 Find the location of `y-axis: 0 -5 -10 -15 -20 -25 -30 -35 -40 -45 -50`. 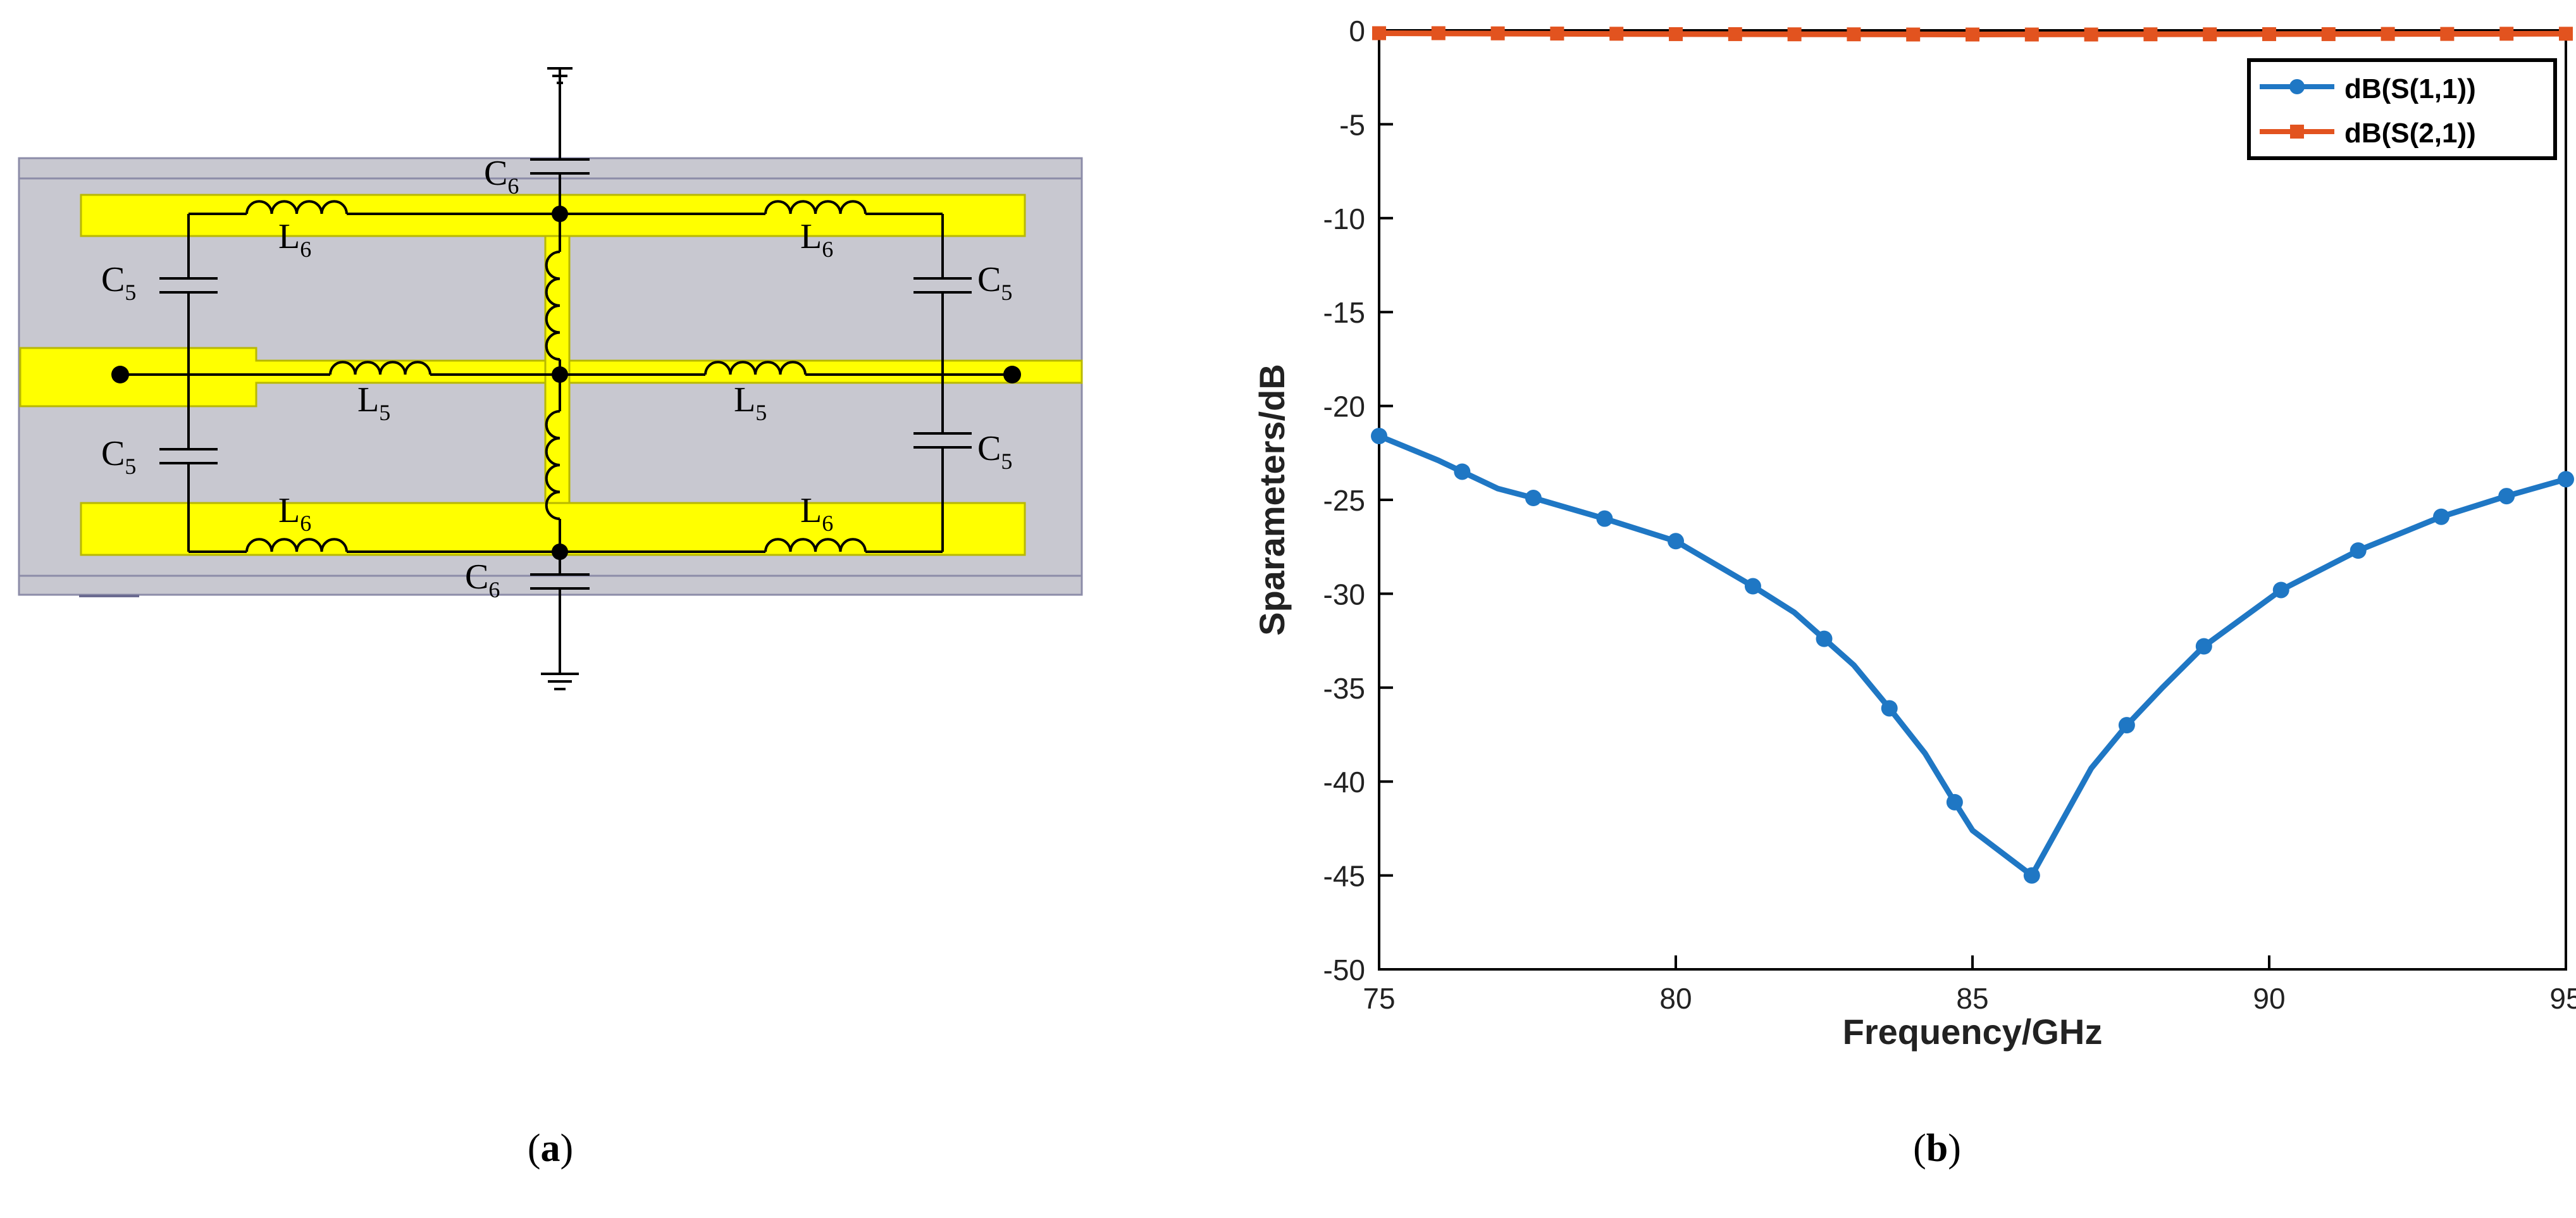

y-axis: 0 -5 -10 -15 -20 -25 -30 -35 -40 -45 -50 is located at coordinates (1358, 500).